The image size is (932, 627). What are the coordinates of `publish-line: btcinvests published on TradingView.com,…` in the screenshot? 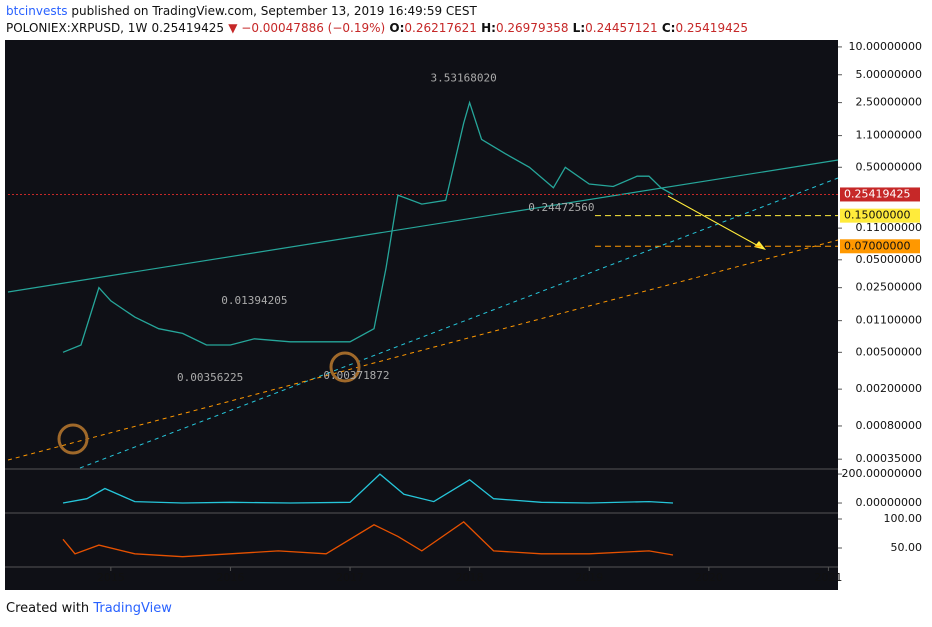 It's located at (241, 11).